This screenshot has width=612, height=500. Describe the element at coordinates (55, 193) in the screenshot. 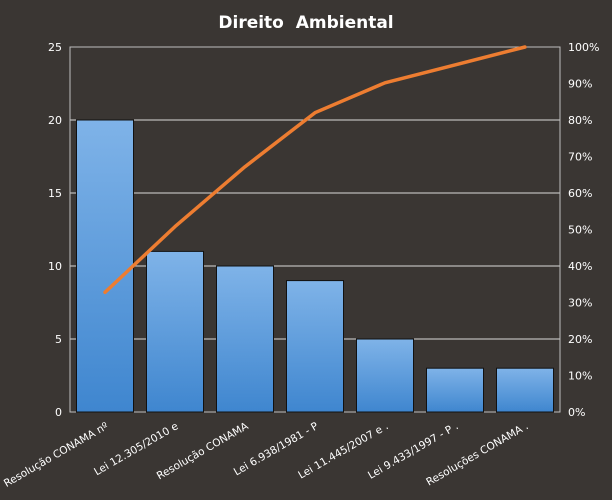

I see `y-tick-label: 15` at that location.